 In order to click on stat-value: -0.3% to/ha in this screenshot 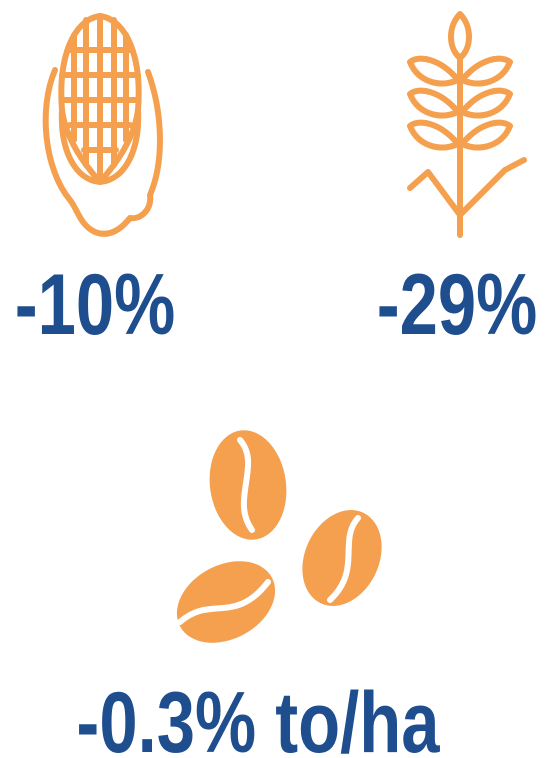, I will do `click(258, 716)`.